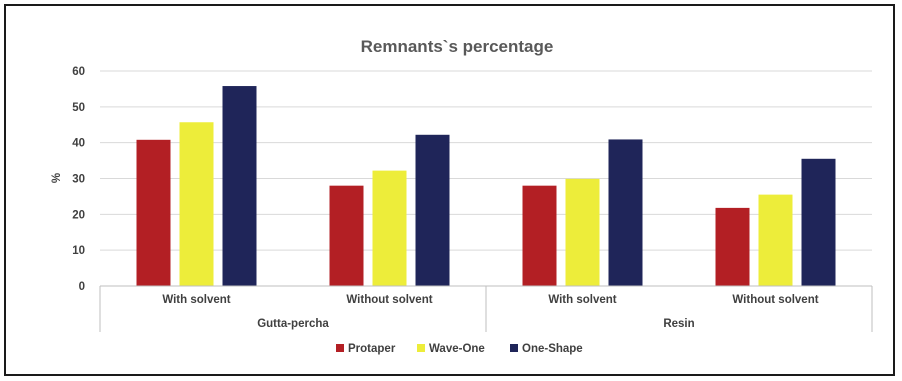  I want to click on group-label: Resin, so click(678, 324).